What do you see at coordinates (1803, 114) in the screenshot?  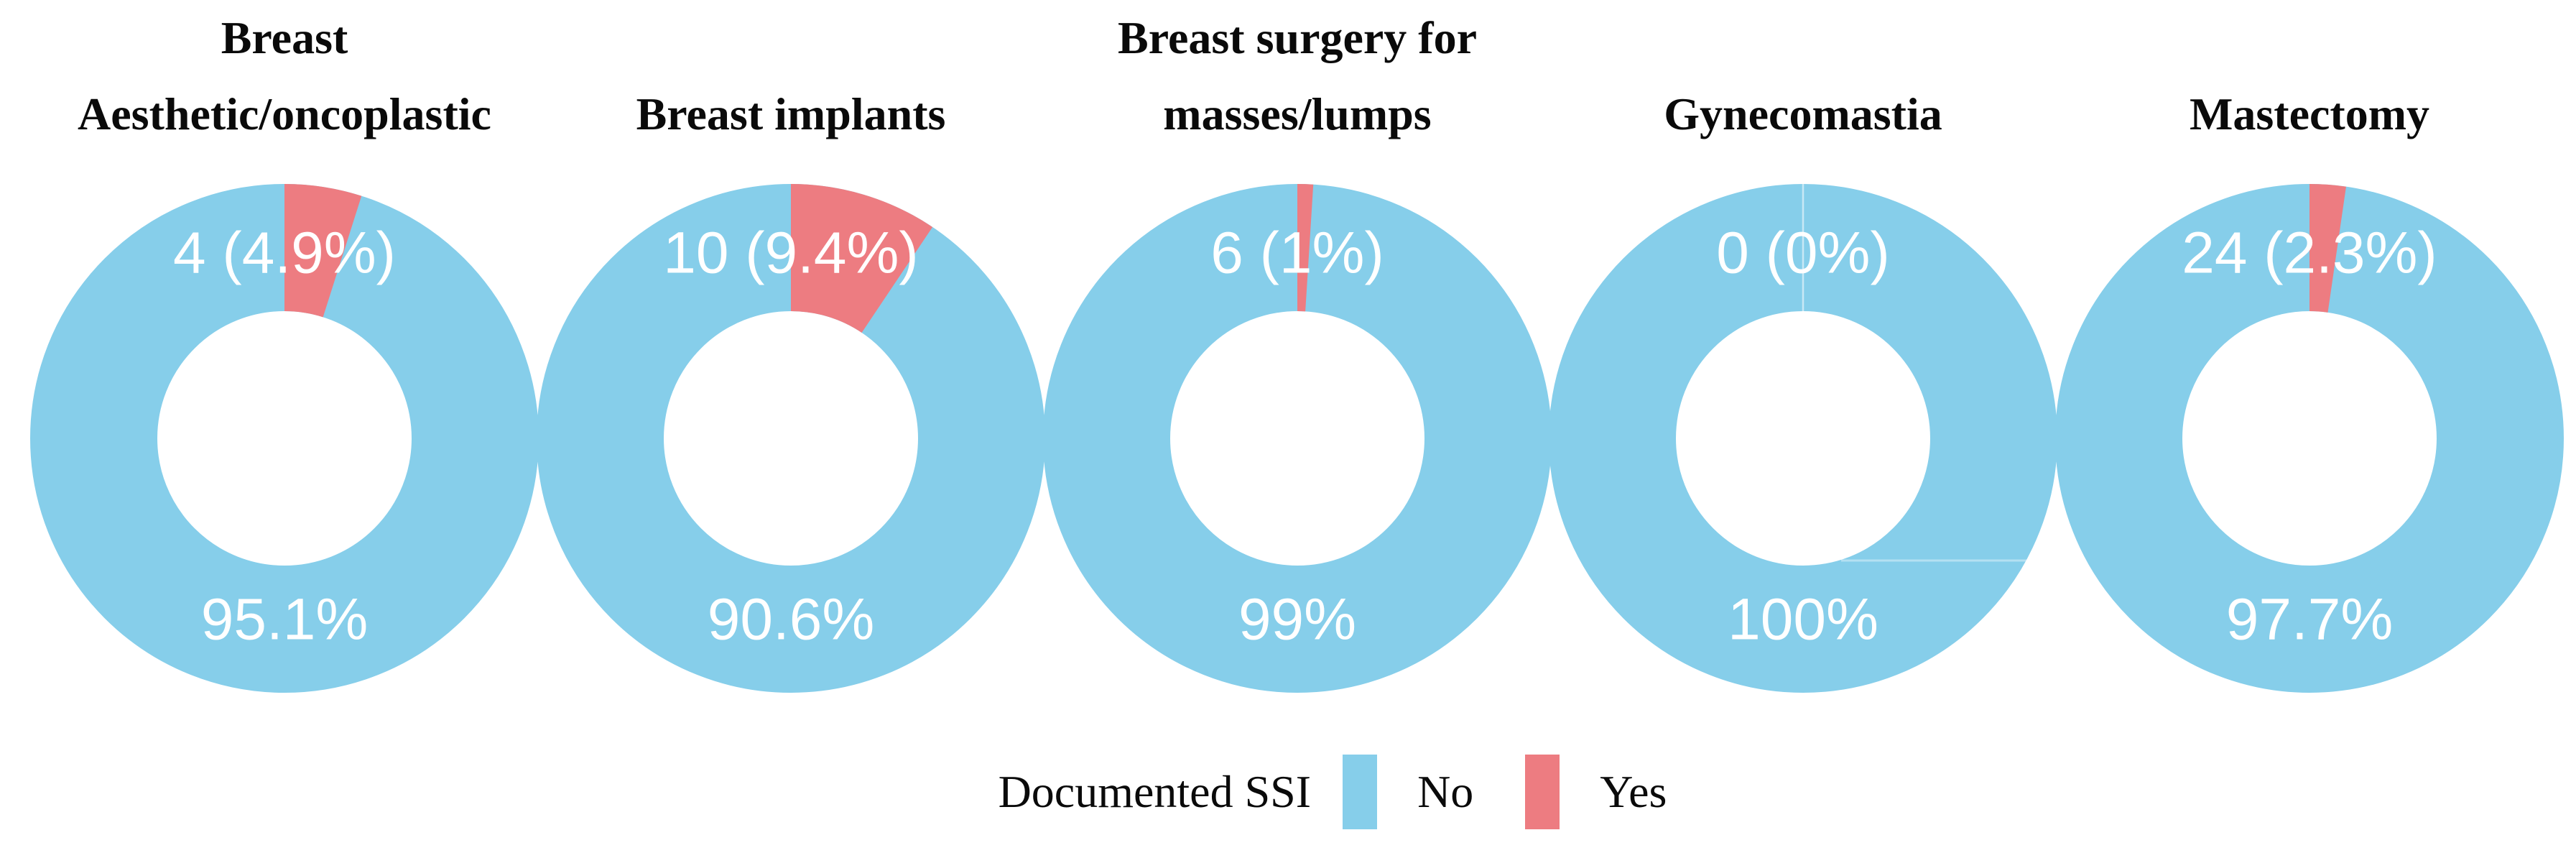 I see `chart-title-line: Gynecomastia` at bounding box center [1803, 114].